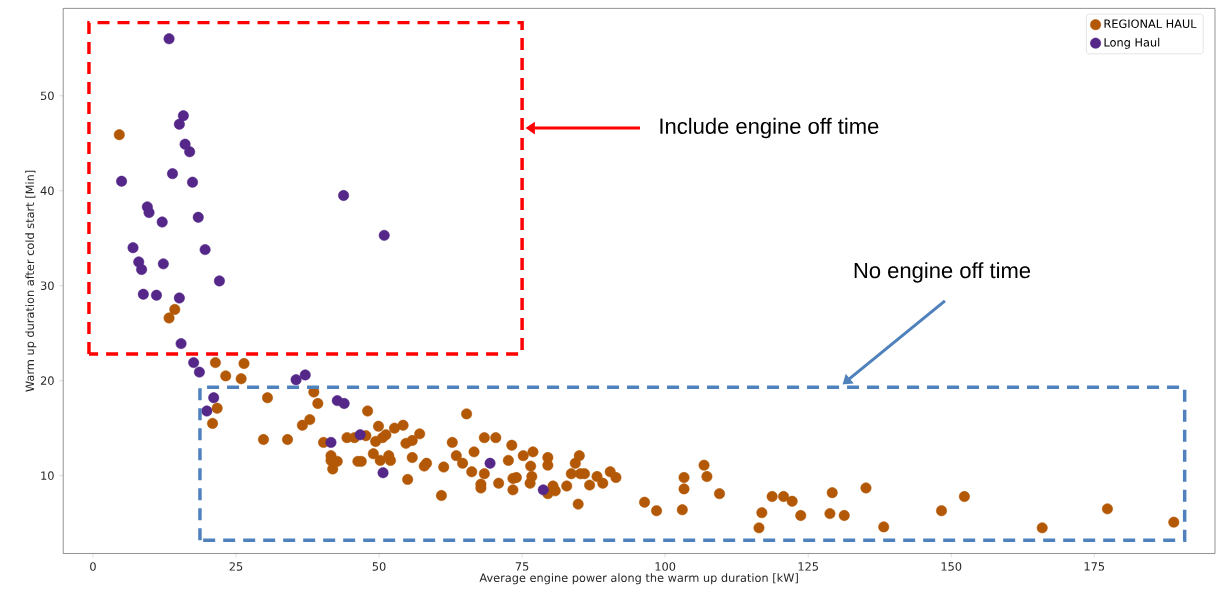 This screenshot has height=596, width=1218. What do you see at coordinates (1132, 43) in the screenshot?
I see `legend-label: Long Haul` at bounding box center [1132, 43].